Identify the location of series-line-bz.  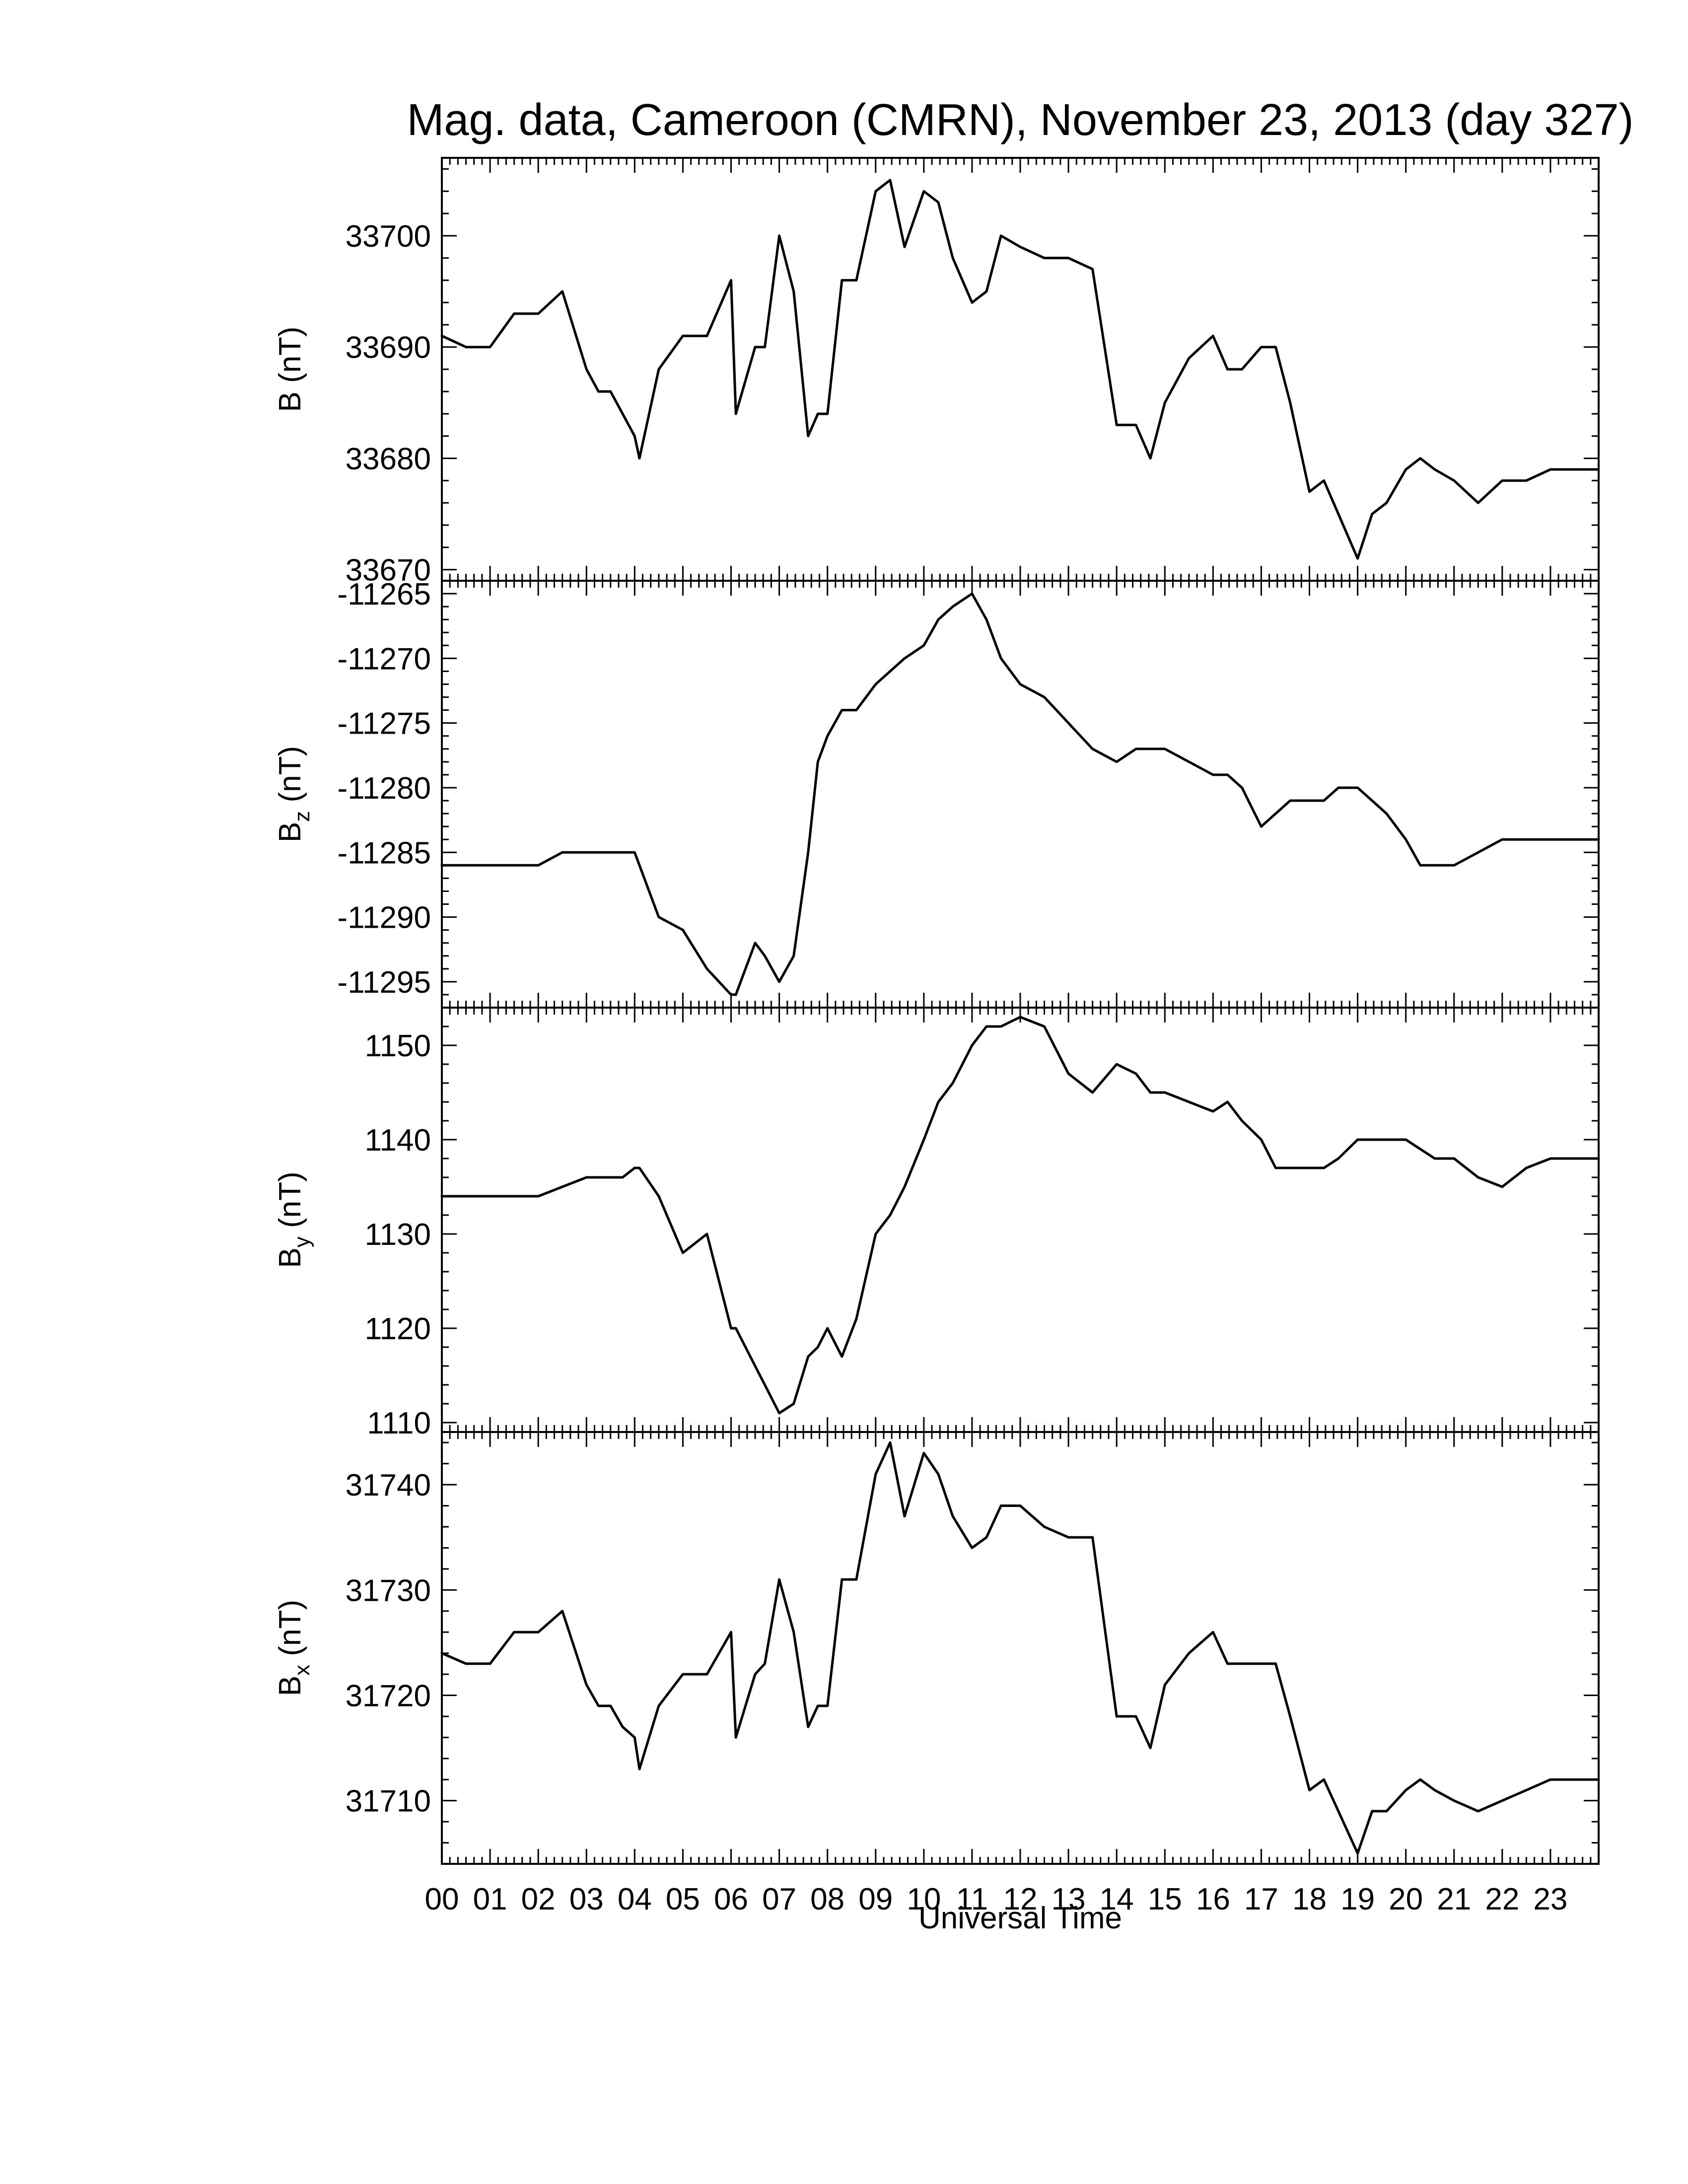
(1020, 794).